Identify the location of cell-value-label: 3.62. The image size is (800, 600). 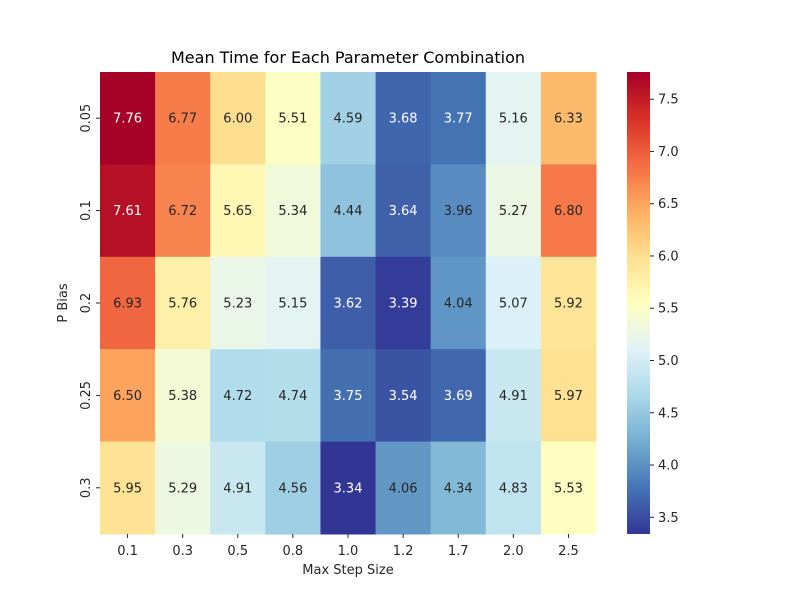
(348, 304).